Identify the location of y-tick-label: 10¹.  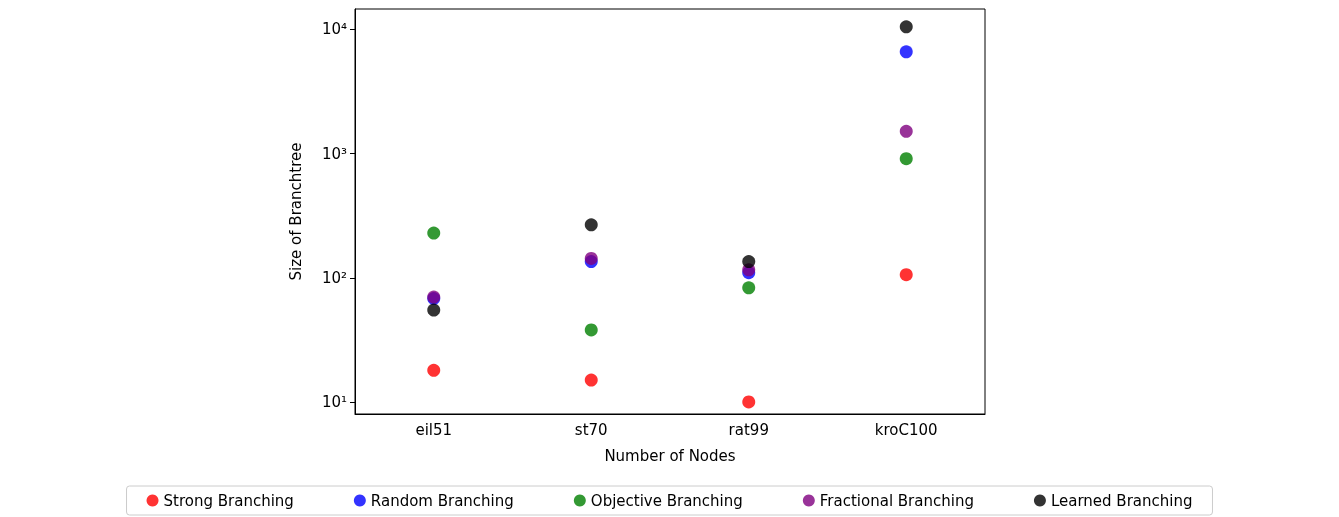
(334, 401).